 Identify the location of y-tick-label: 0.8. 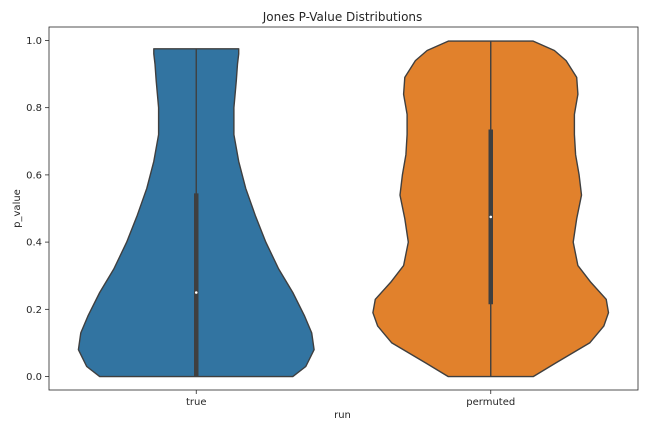
(34, 108).